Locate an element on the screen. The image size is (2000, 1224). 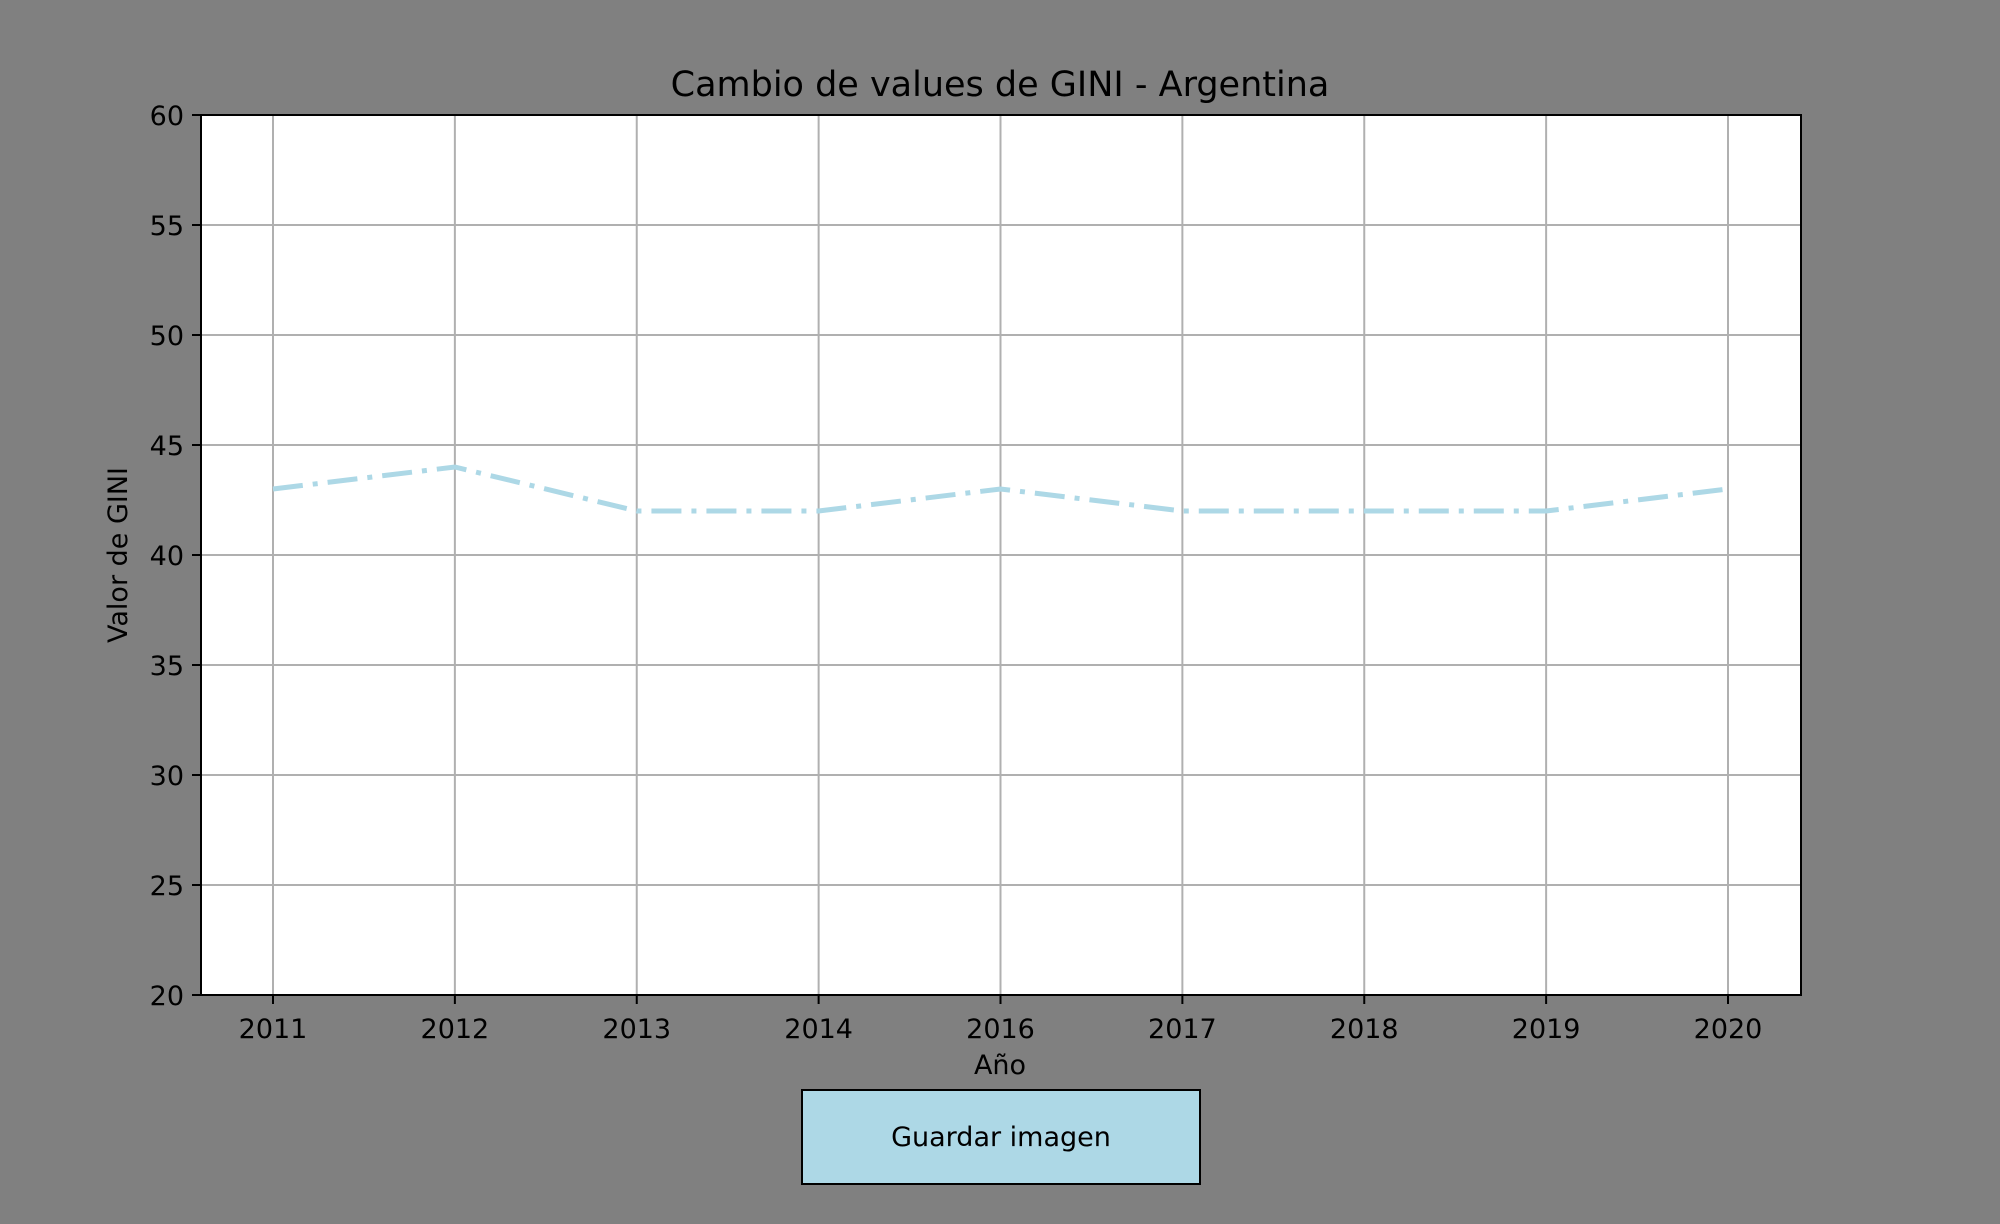
x-tick-label: 2012 is located at coordinates (455, 1029).